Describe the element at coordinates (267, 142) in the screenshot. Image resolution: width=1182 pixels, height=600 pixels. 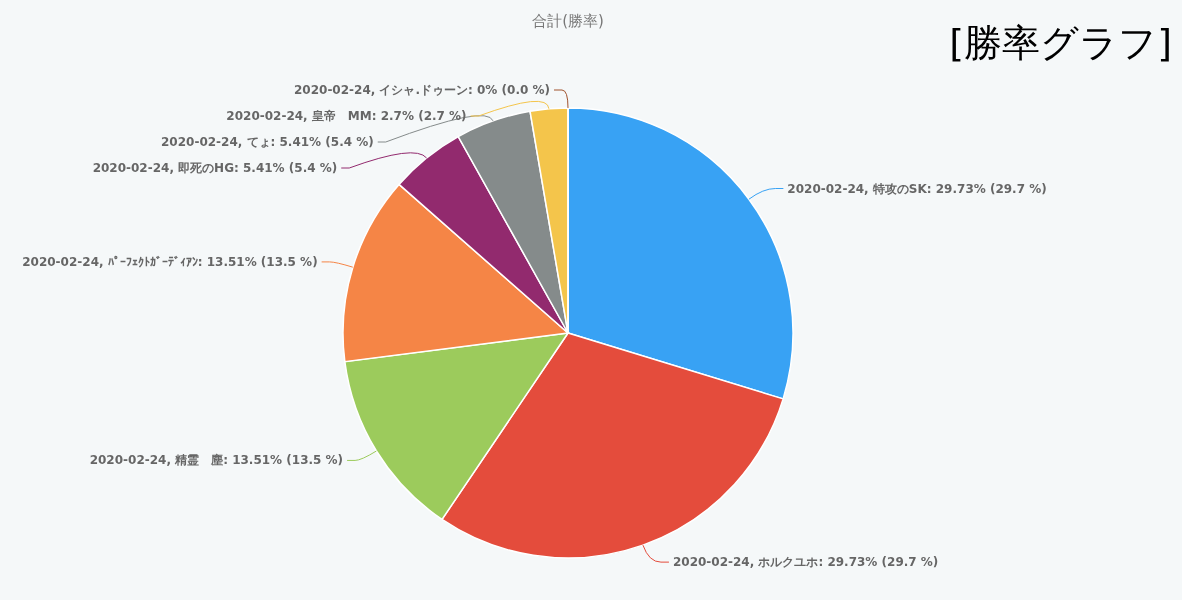
I see `slice-label: 2020-02-24, てょ: 5.41% (5.4 %)` at that location.